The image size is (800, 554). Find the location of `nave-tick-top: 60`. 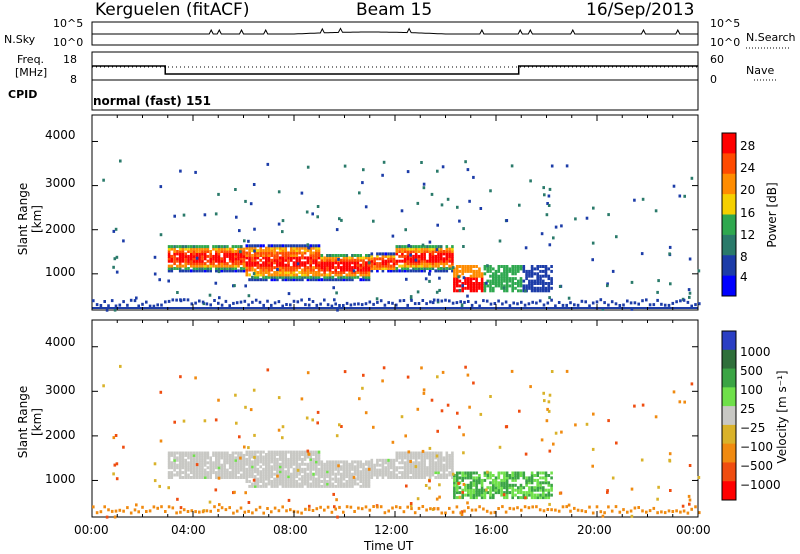

nave-tick-top: 60 is located at coordinates (717, 59).